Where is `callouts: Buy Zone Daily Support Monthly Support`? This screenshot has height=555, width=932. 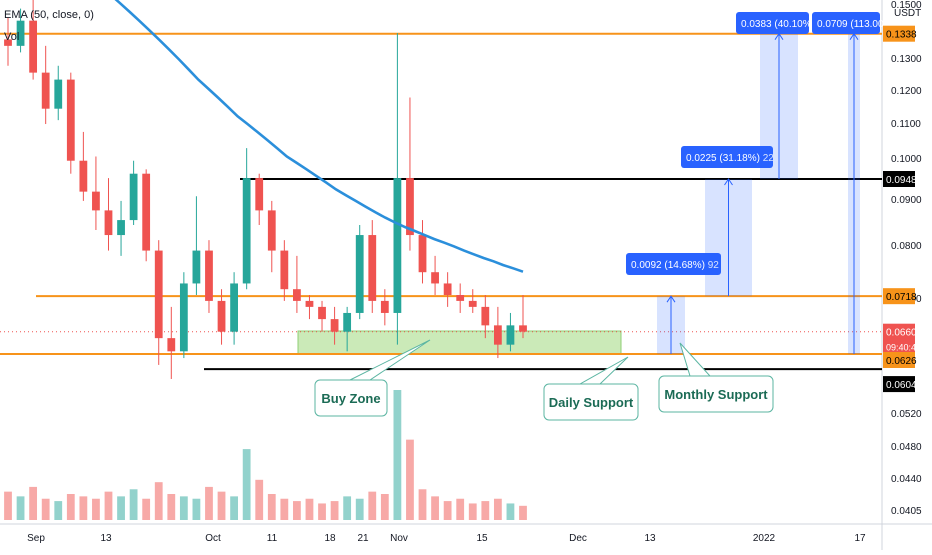
callouts: Buy Zone Daily Support Monthly Support is located at coordinates (544, 380).